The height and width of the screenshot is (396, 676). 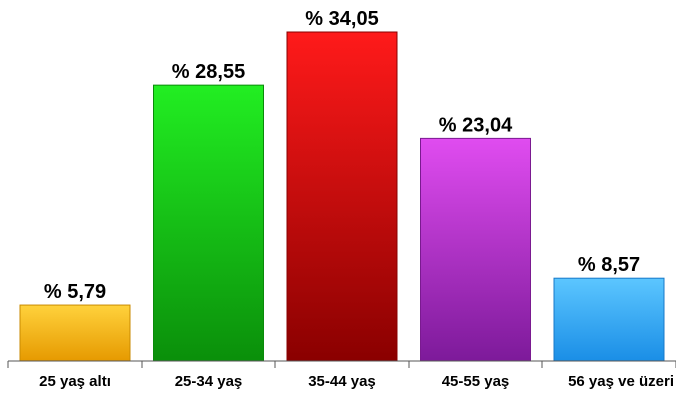 I want to click on category-label-4: 56 yaş ve üzeri, so click(x=621, y=381).